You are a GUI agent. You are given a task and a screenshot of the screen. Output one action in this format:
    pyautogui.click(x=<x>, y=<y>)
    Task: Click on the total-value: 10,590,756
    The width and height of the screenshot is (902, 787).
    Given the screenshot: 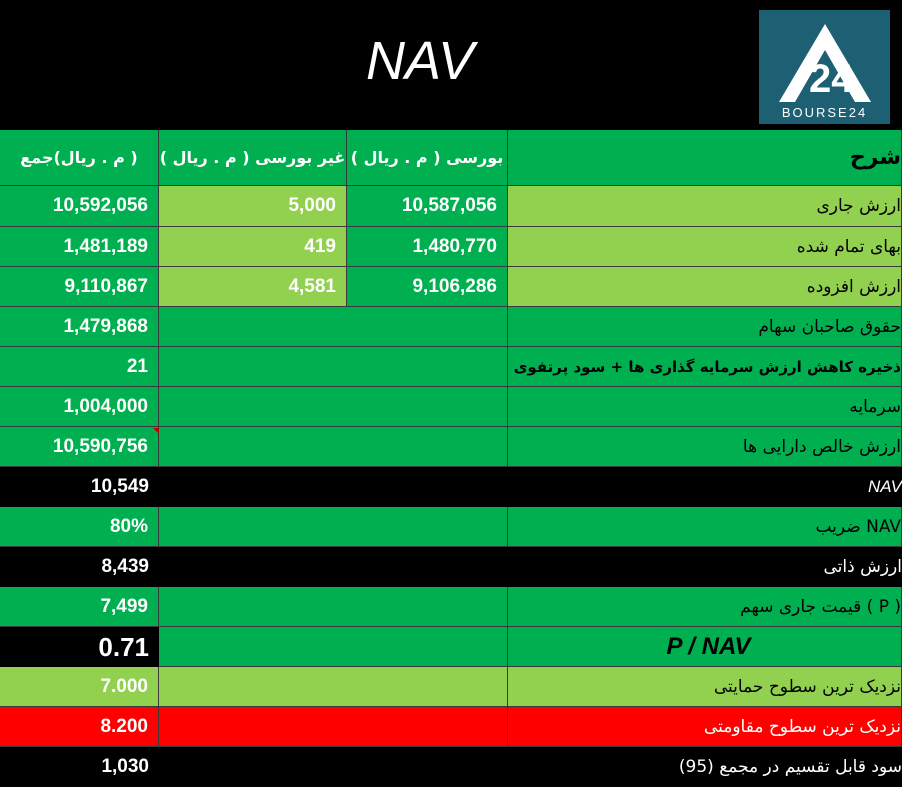 What is the action you would take?
    pyautogui.click(x=79, y=447)
    